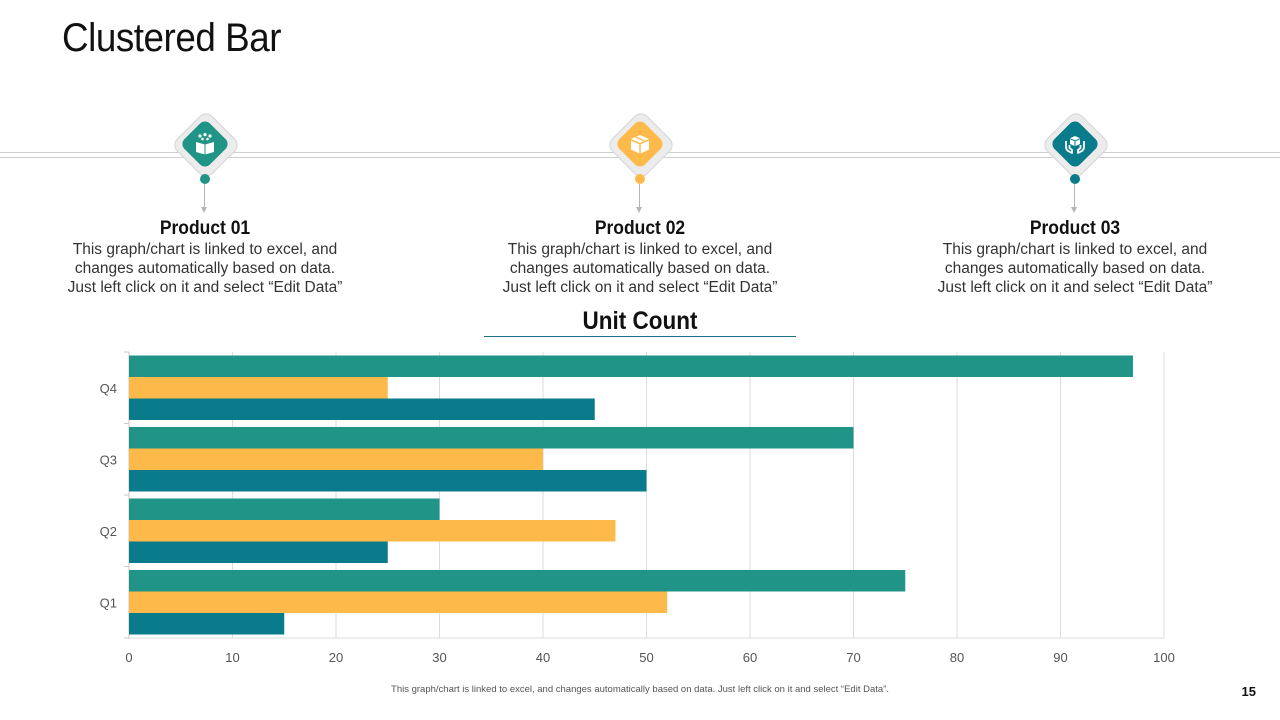  What do you see at coordinates (362, 409) in the screenshot?
I see `bar-product-03-q4` at bounding box center [362, 409].